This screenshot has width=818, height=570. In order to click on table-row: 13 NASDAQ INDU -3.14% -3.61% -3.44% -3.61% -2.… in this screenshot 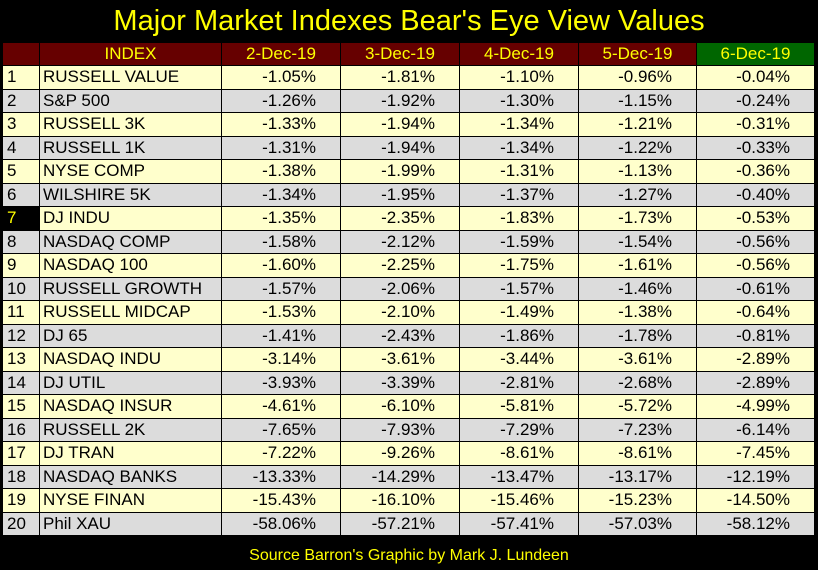, I will do `click(408, 359)`.